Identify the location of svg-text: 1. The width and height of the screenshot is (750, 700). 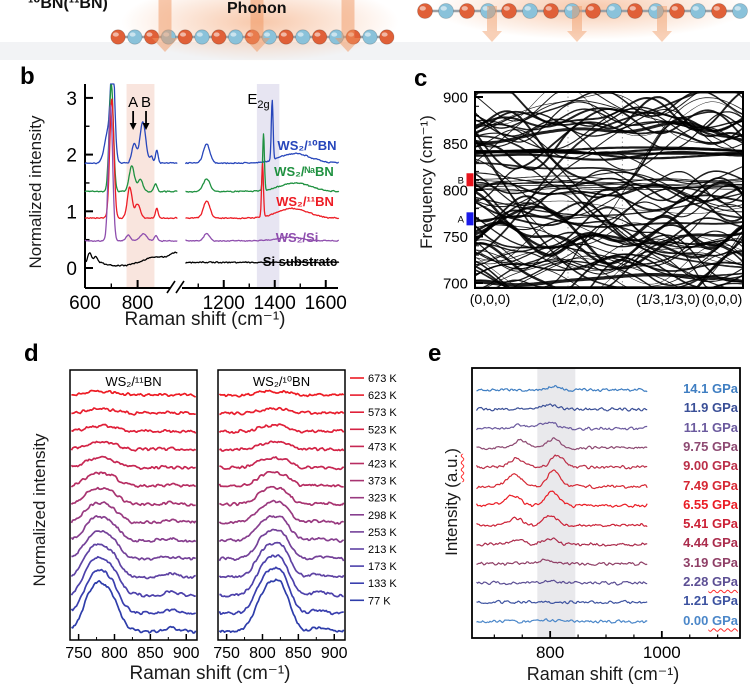
(71, 212).